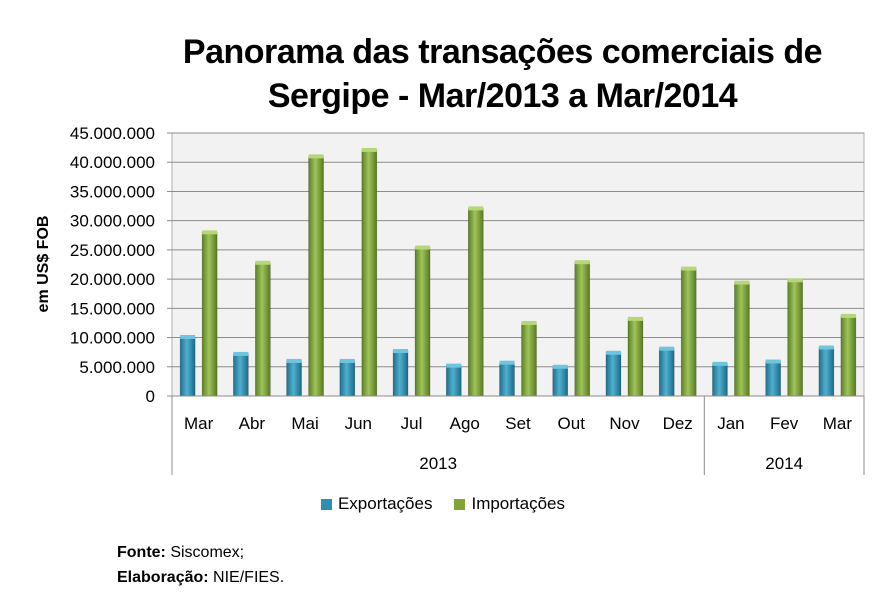 The height and width of the screenshot is (599, 886). I want to click on y-tick-label: 5.000.000, so click(117, 367).